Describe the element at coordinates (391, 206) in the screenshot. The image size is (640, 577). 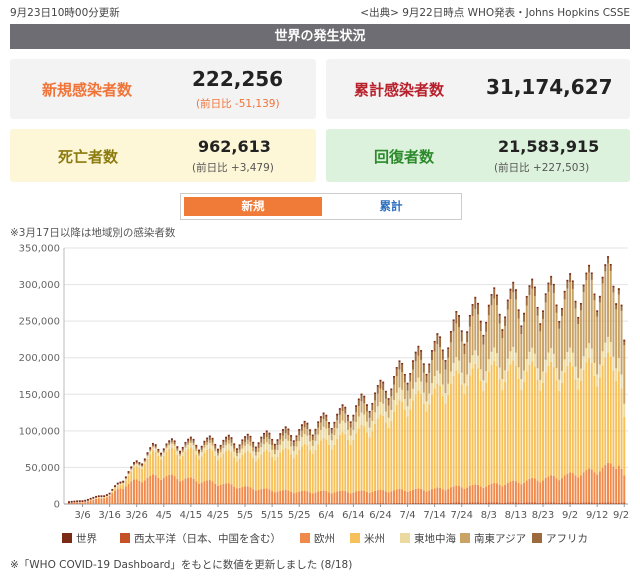
I see `tab-total: 累計` at that location.